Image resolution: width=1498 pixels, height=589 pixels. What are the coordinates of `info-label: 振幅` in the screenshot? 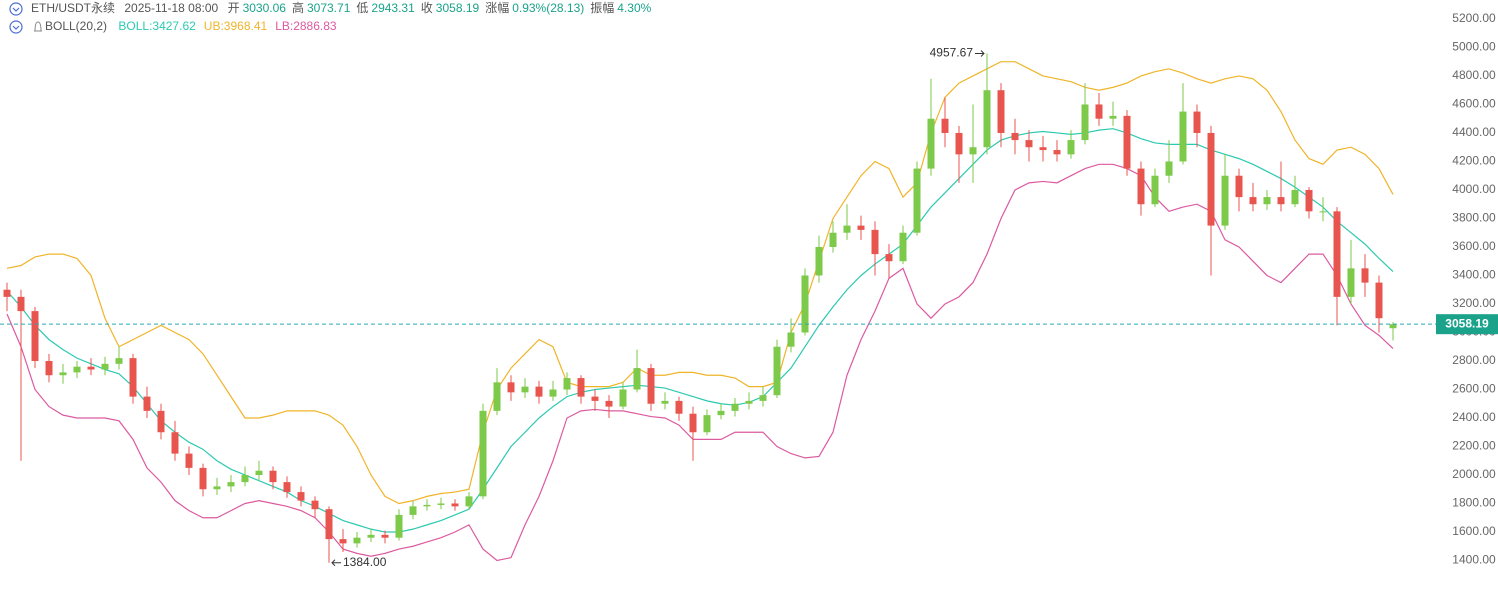 It's located at (602, 7).